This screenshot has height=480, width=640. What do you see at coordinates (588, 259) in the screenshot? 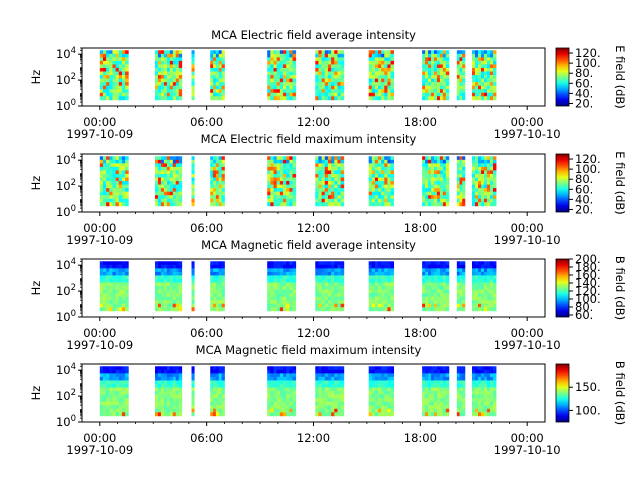
I see `colorbar-tick-label: 200.` at bounding box center [588, 259].